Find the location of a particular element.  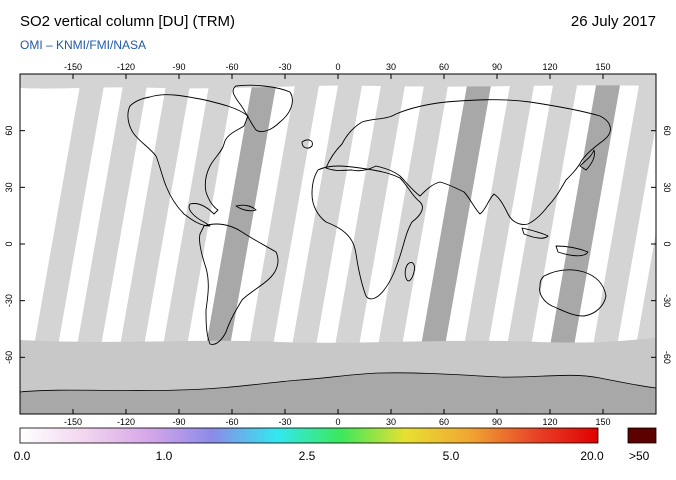

lon-label-top: -60 is located at coordinates (231, 67).